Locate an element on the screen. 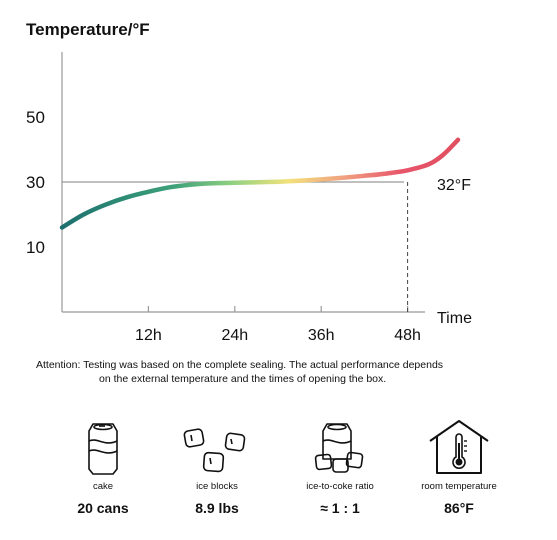  temperature-curve is located at coordinates (260, 183).